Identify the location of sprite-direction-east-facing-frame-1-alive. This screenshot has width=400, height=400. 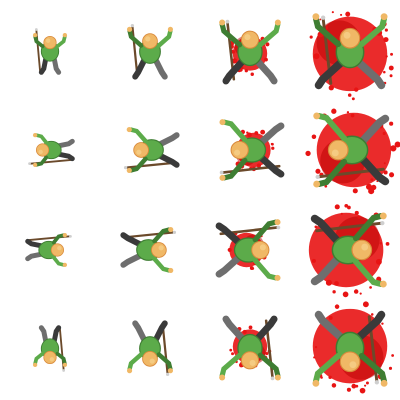
(48, 250).